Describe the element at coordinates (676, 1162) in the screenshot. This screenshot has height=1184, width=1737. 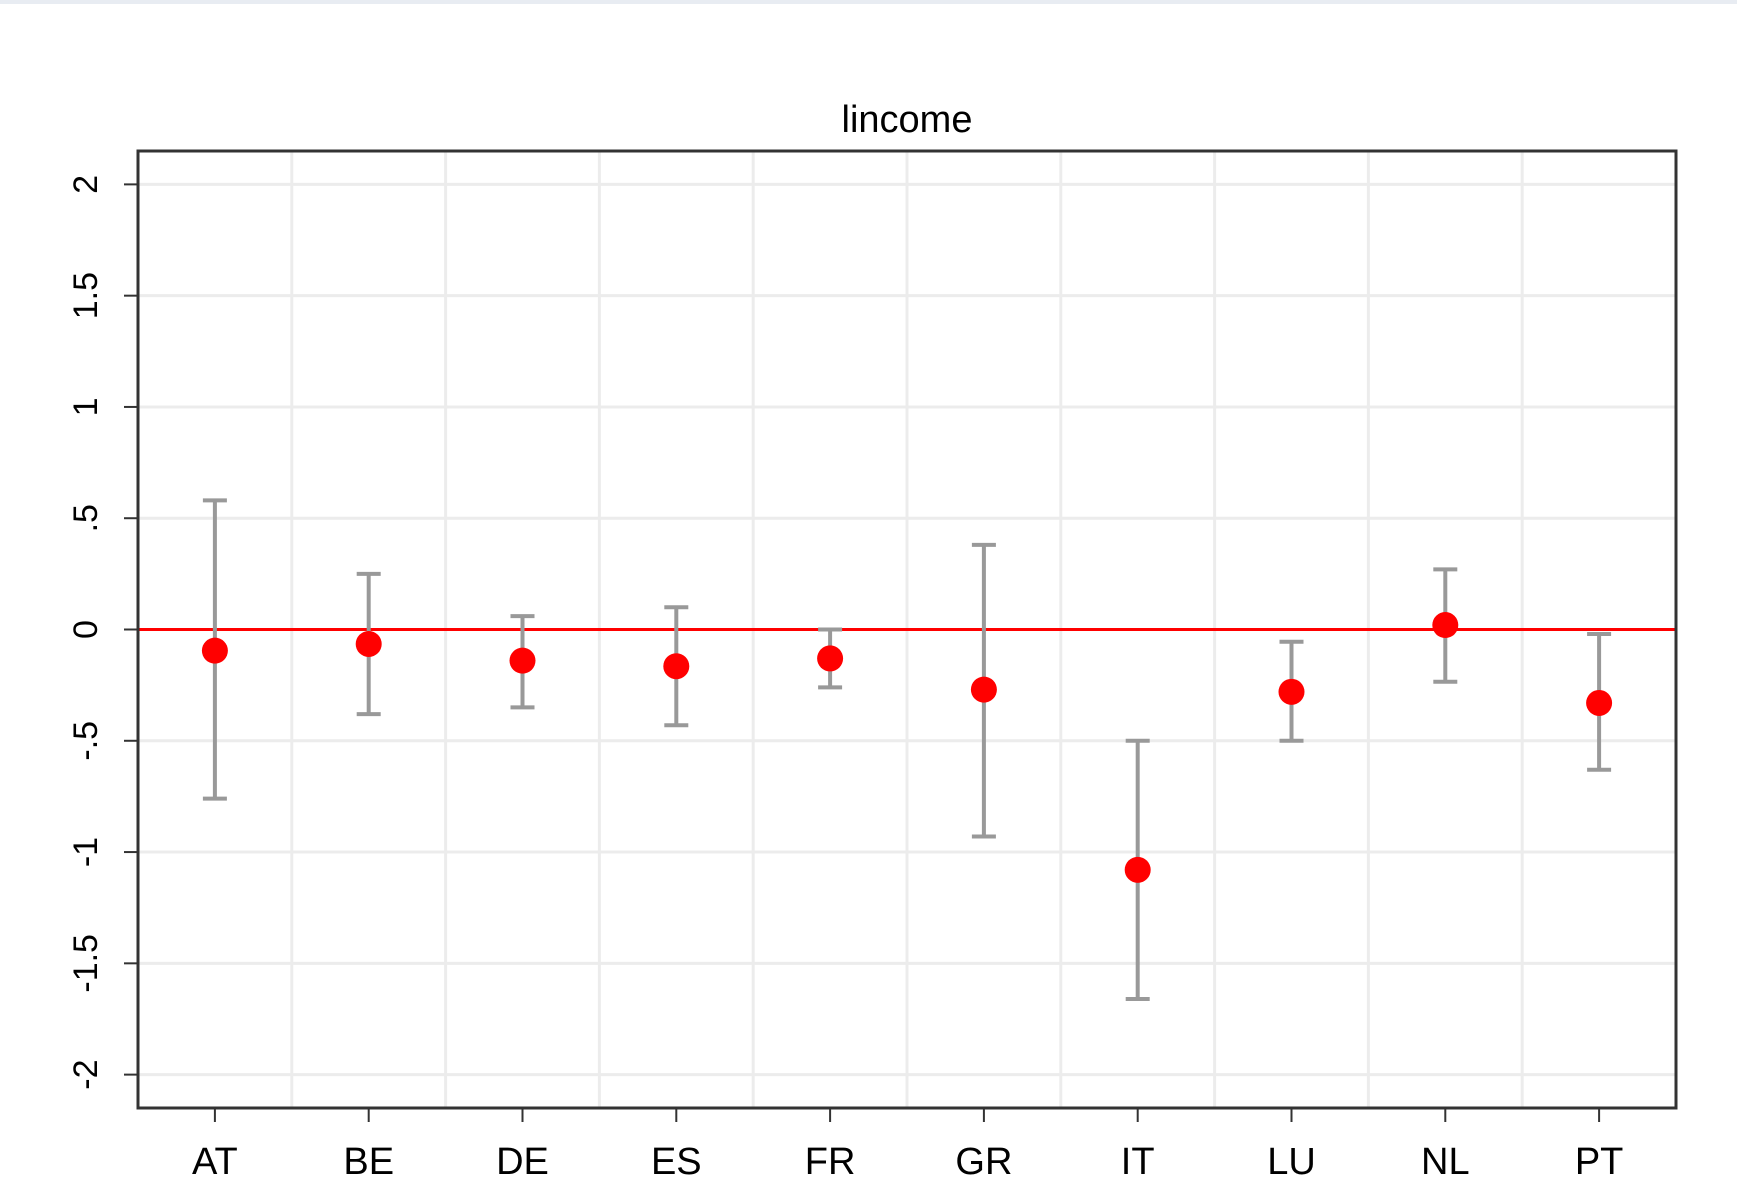
I see `x-tick-label: ES` at that location.